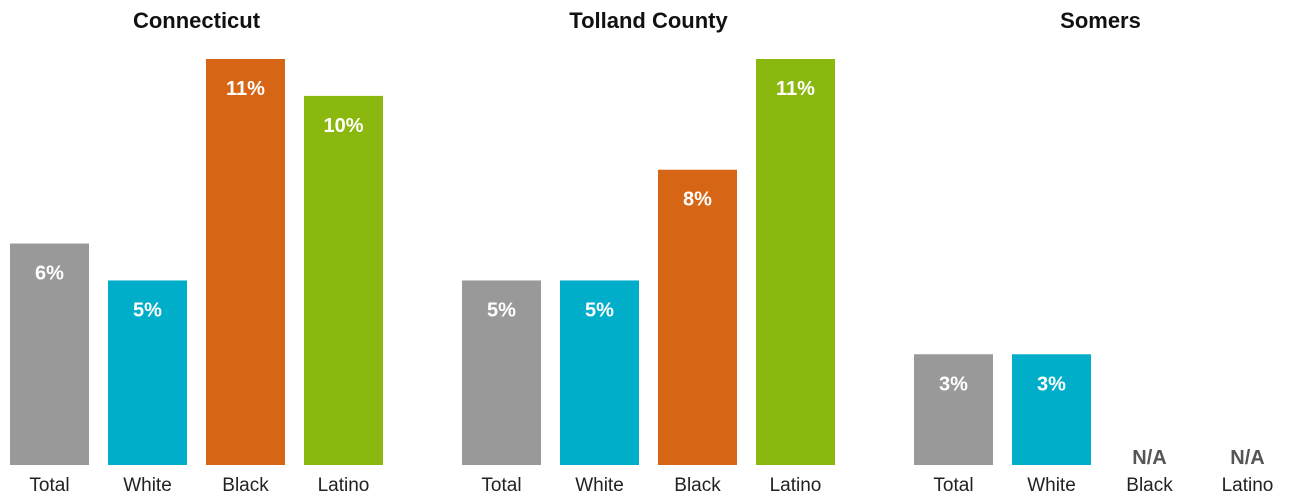  I want to click on chart-title: Tolland County, so click(648, 20).